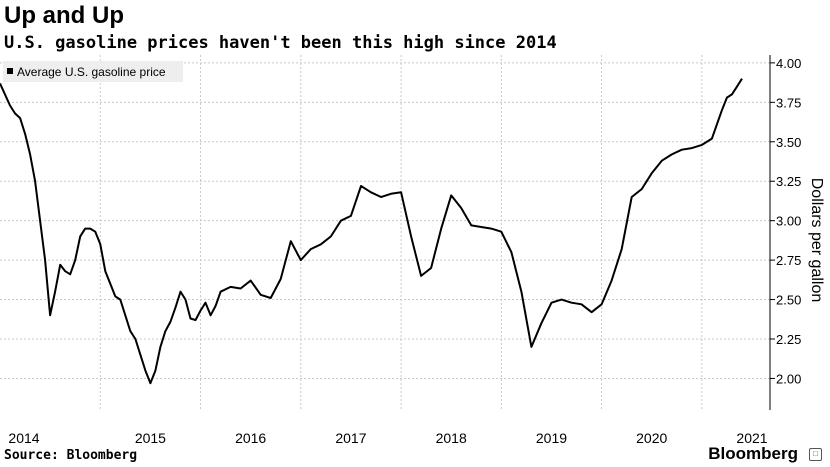  Describe the element at coordinates (350, 438) in the screenshot. I see `x-tick-label: 2017` at that location.